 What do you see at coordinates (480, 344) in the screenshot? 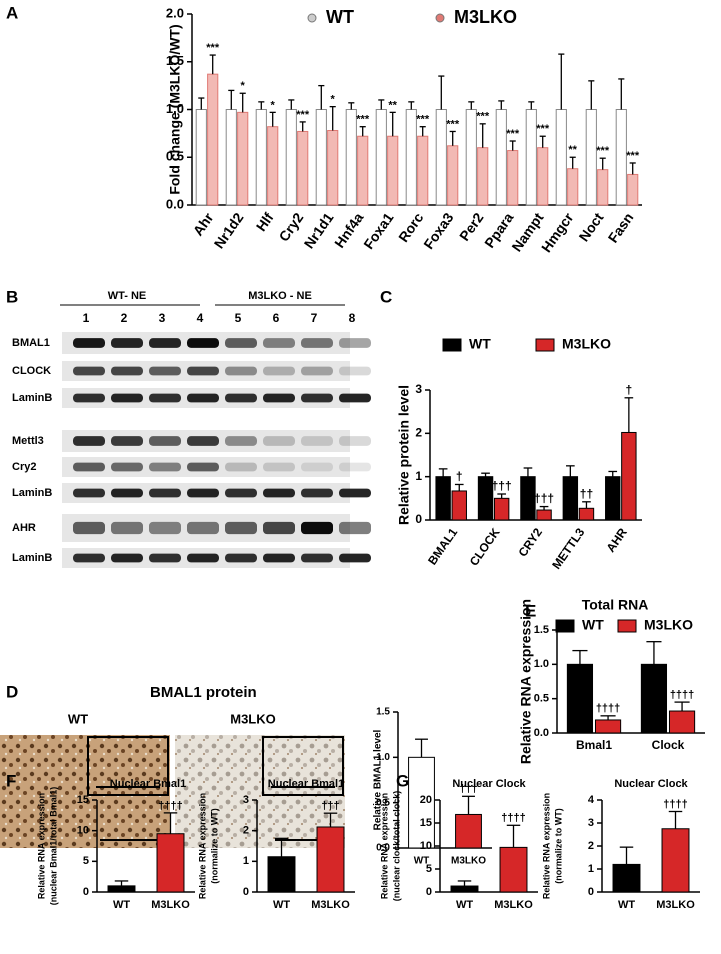
I see `legend-label: WT` at bounding box center [480, 344].